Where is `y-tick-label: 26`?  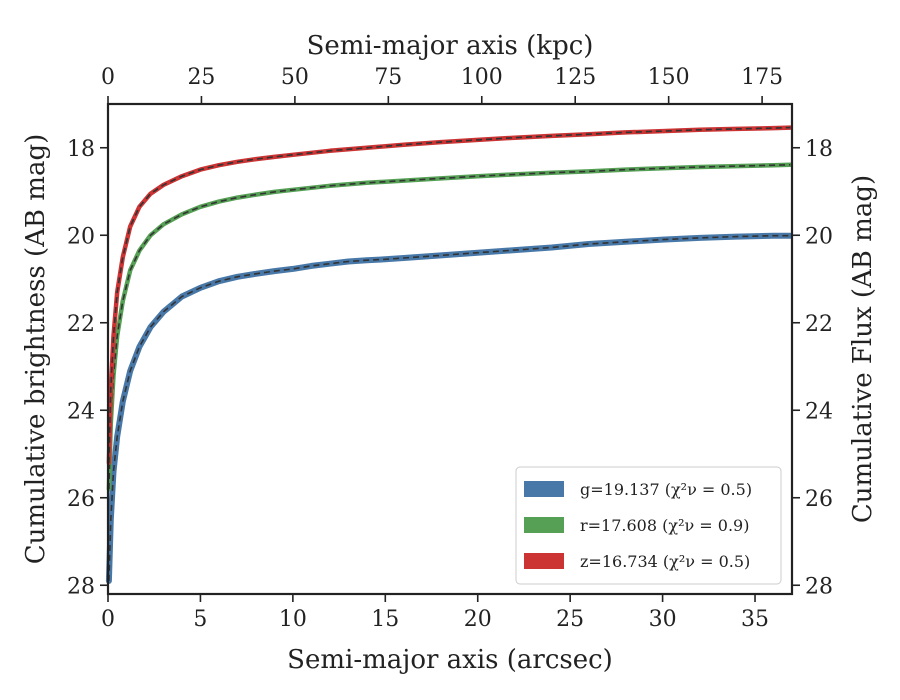
y-tick-label: 26 is located at coordinates (81, 499).